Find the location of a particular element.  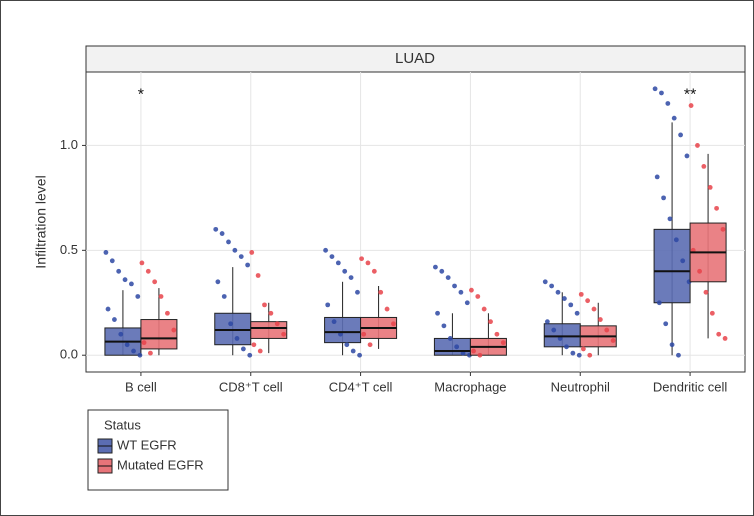

chart-title: LUAD is located at coordinates (415, 58).